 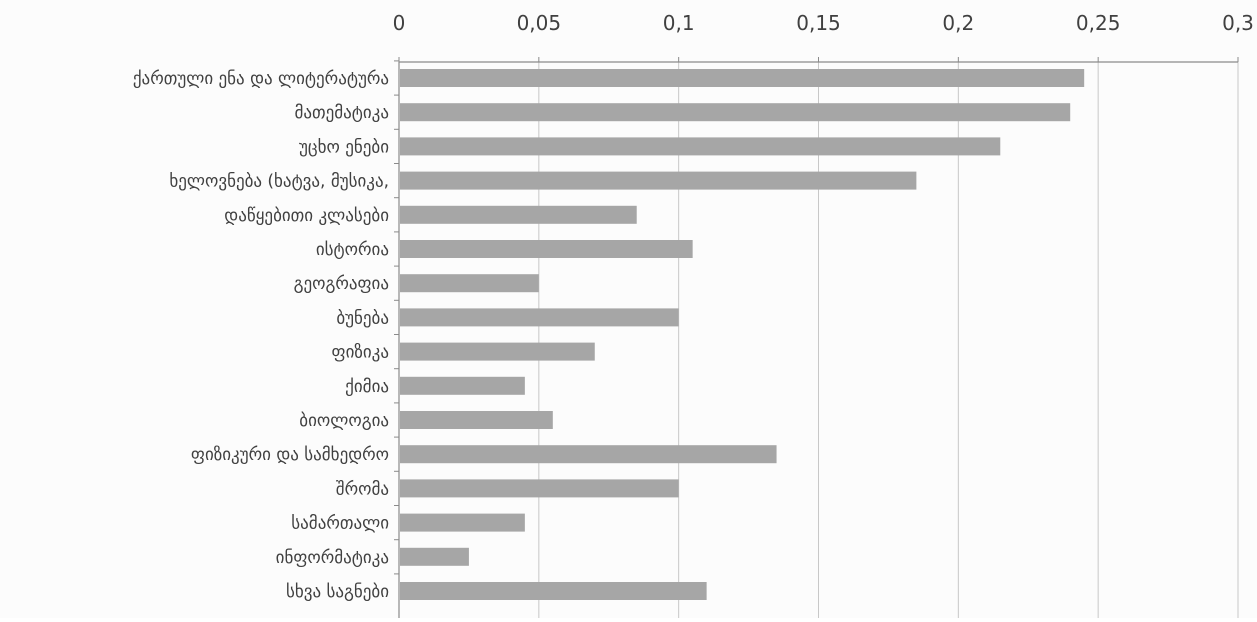 I want to click on category-label: ბუნება, so click(x=362, y=318).